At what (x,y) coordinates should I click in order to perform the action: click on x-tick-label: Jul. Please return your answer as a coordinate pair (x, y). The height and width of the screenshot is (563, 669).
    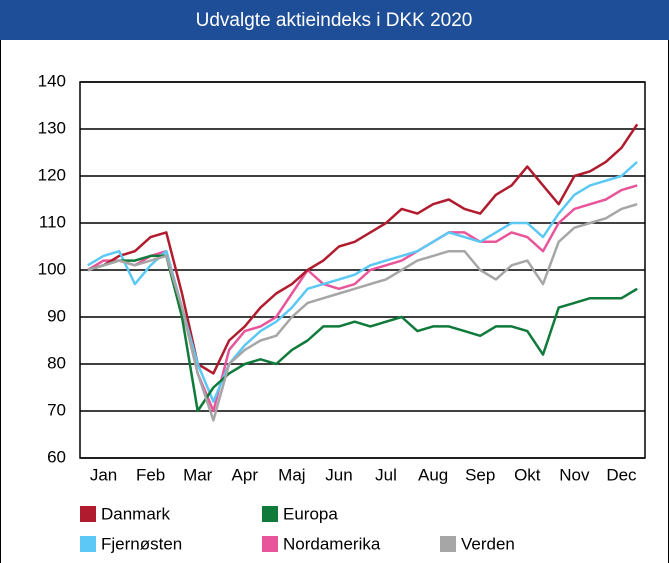
    Looking at the image, I should click on (386, 474).